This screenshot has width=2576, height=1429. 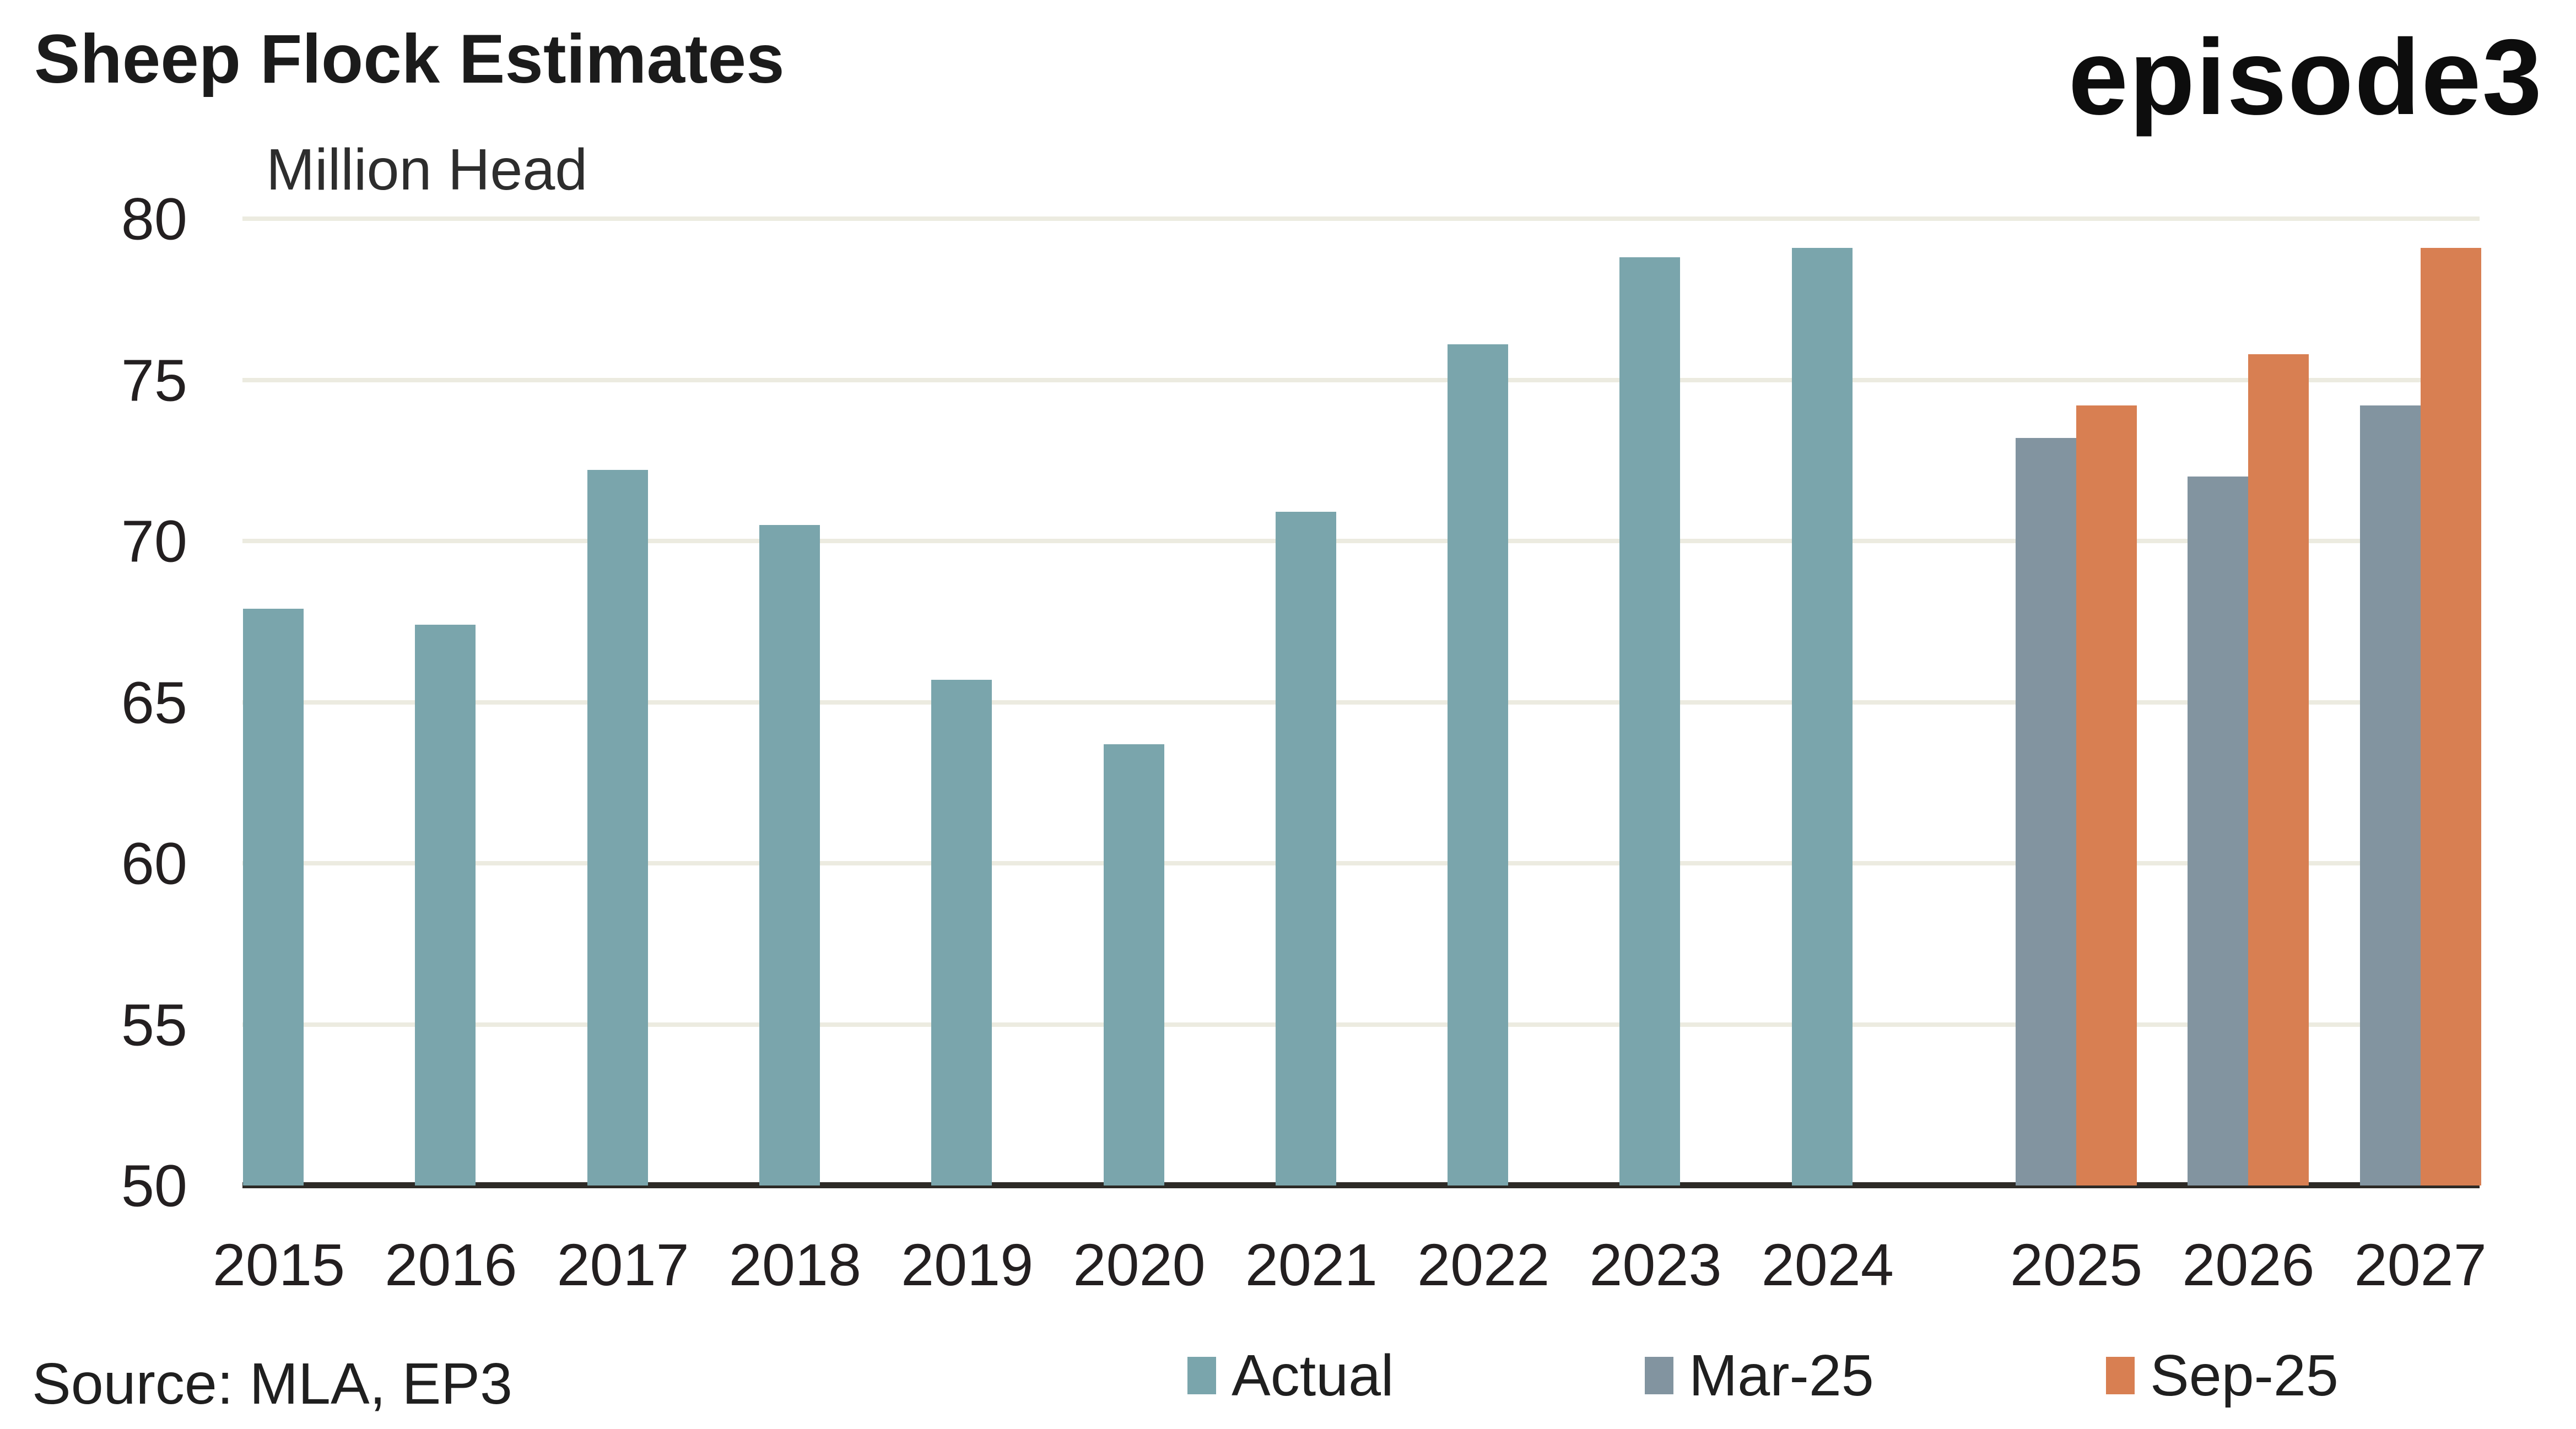 I want to click on y-axis-units-label: Million Head, so click(x=427, y=169).